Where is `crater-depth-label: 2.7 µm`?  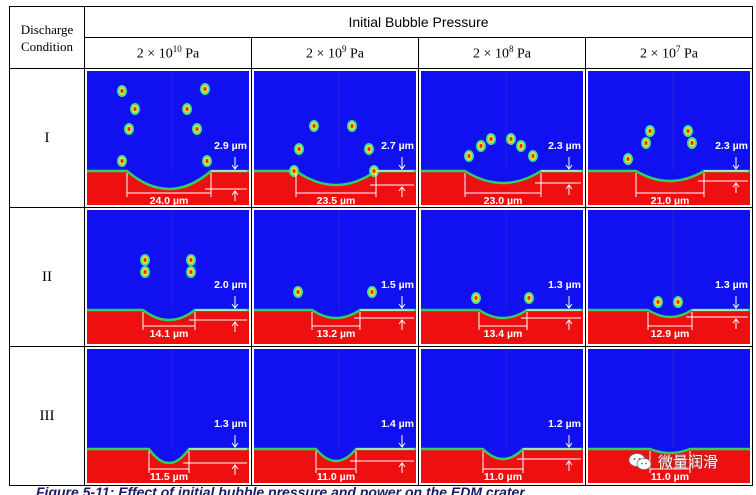
crater-depth-label: 2.7 µm is located at coordinates (397, 146).